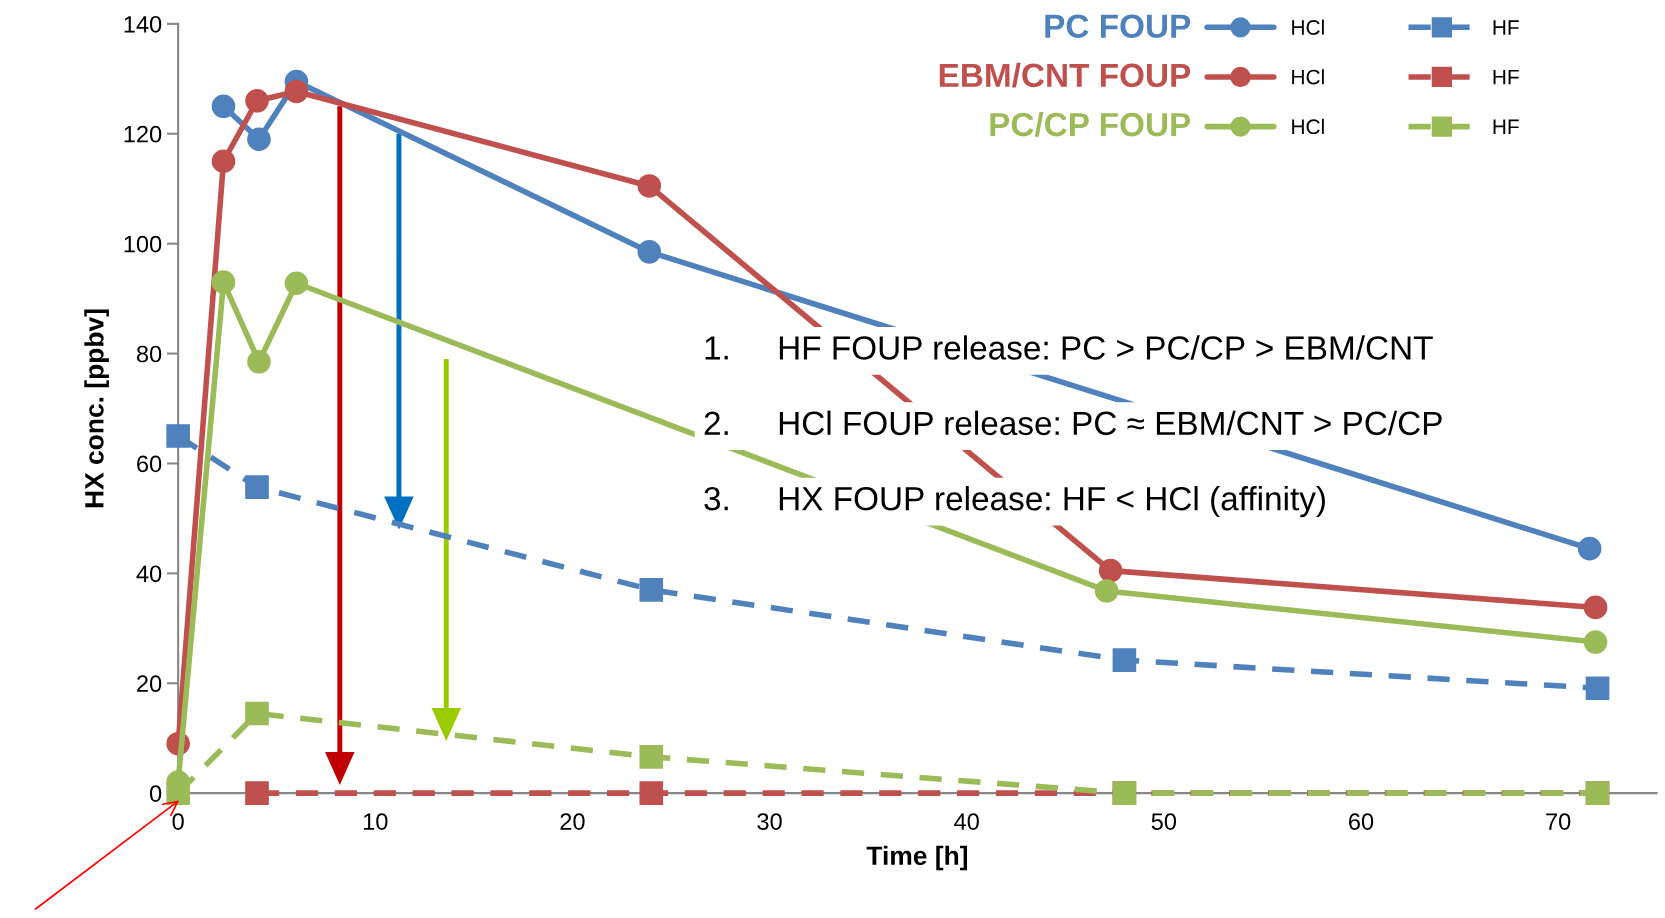  I want to click on x-tick-label: 10, so click(375, 821).